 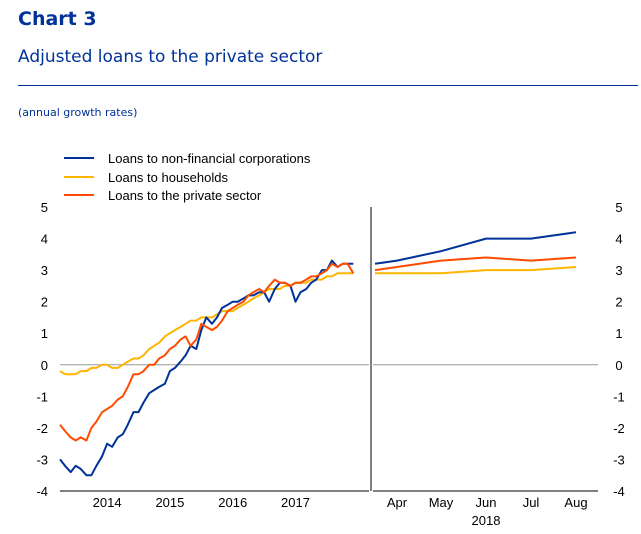 What do you see at coordinates (44, 333) in the screenshot?
I see `y-tick-label-left: 1` at bounding box center [44, 333].